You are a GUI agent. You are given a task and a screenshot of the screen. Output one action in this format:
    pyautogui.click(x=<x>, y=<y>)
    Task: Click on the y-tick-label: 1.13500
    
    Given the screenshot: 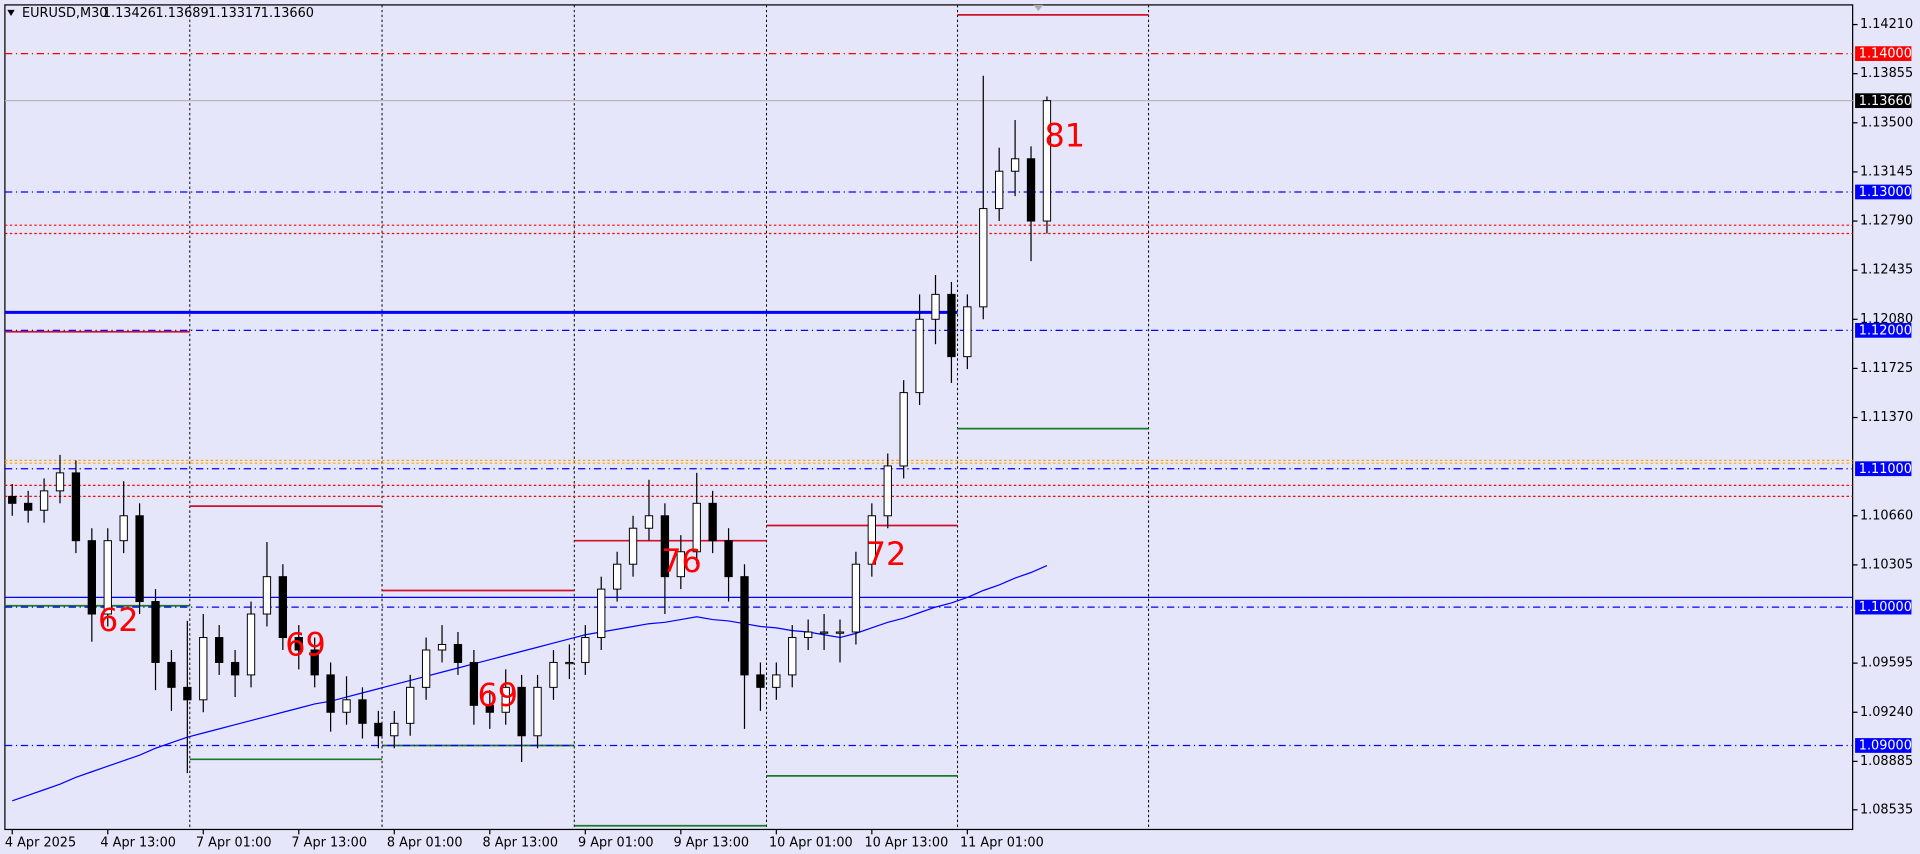 What is the action you would take?
    pyautogui.click(x=1886, y=122)
    